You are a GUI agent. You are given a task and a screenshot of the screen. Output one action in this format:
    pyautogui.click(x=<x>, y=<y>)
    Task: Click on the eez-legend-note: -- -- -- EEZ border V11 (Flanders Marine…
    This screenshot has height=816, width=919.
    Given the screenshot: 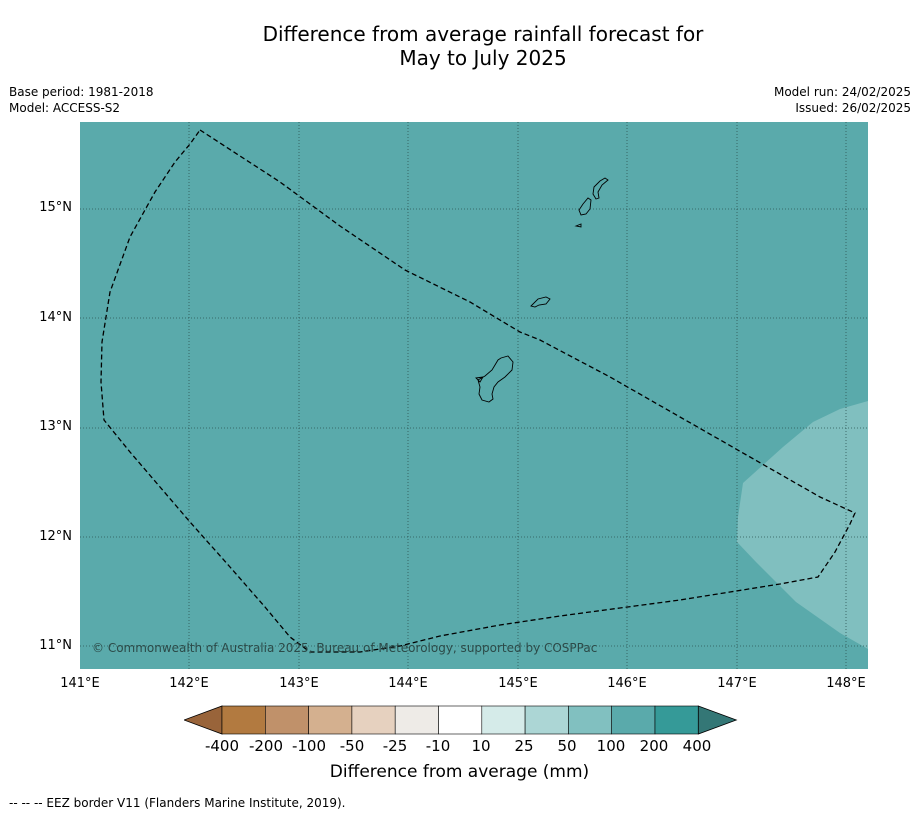 What is the action you would take?
    pyautogui.click(x=177, y=803)
    